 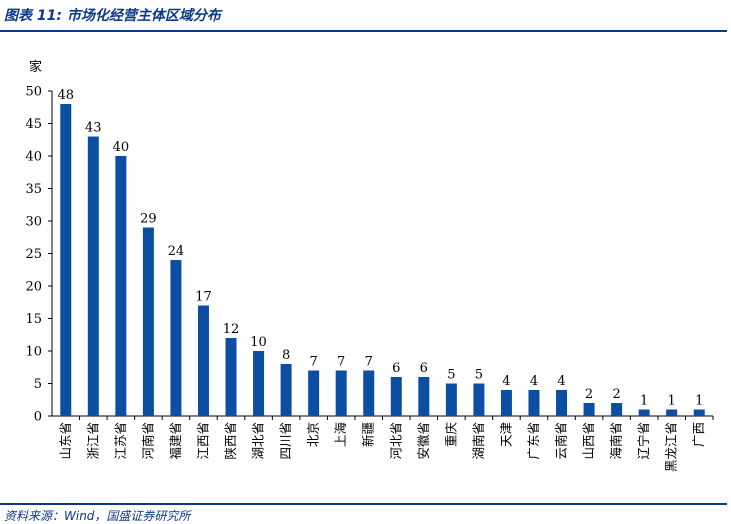 What do you see at coordinates (616, 441) in the screenshot?
I see `category-label: 海南省` at bounding box center [616, 441].